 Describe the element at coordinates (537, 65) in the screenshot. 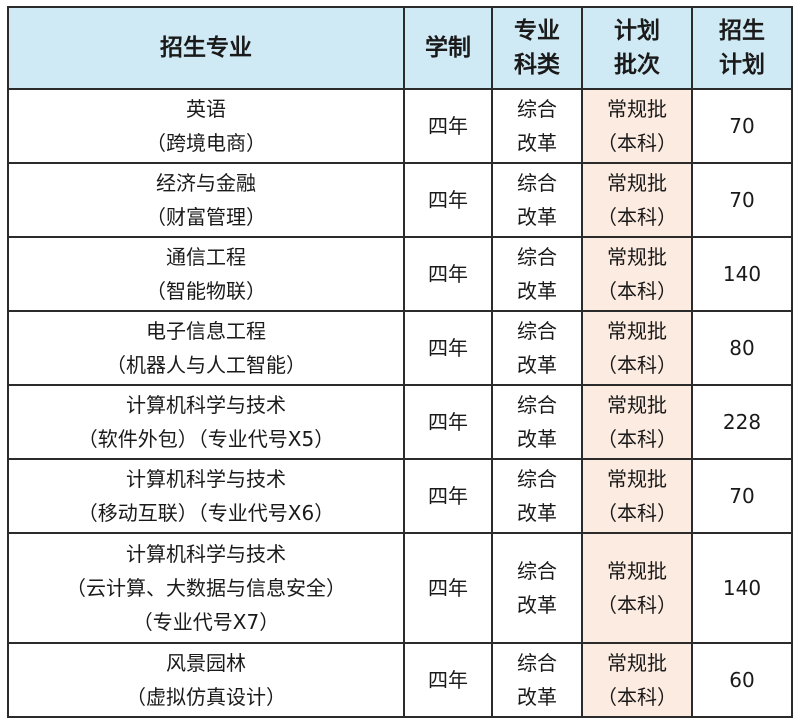

I see `header-category-line: 科类` at that location.